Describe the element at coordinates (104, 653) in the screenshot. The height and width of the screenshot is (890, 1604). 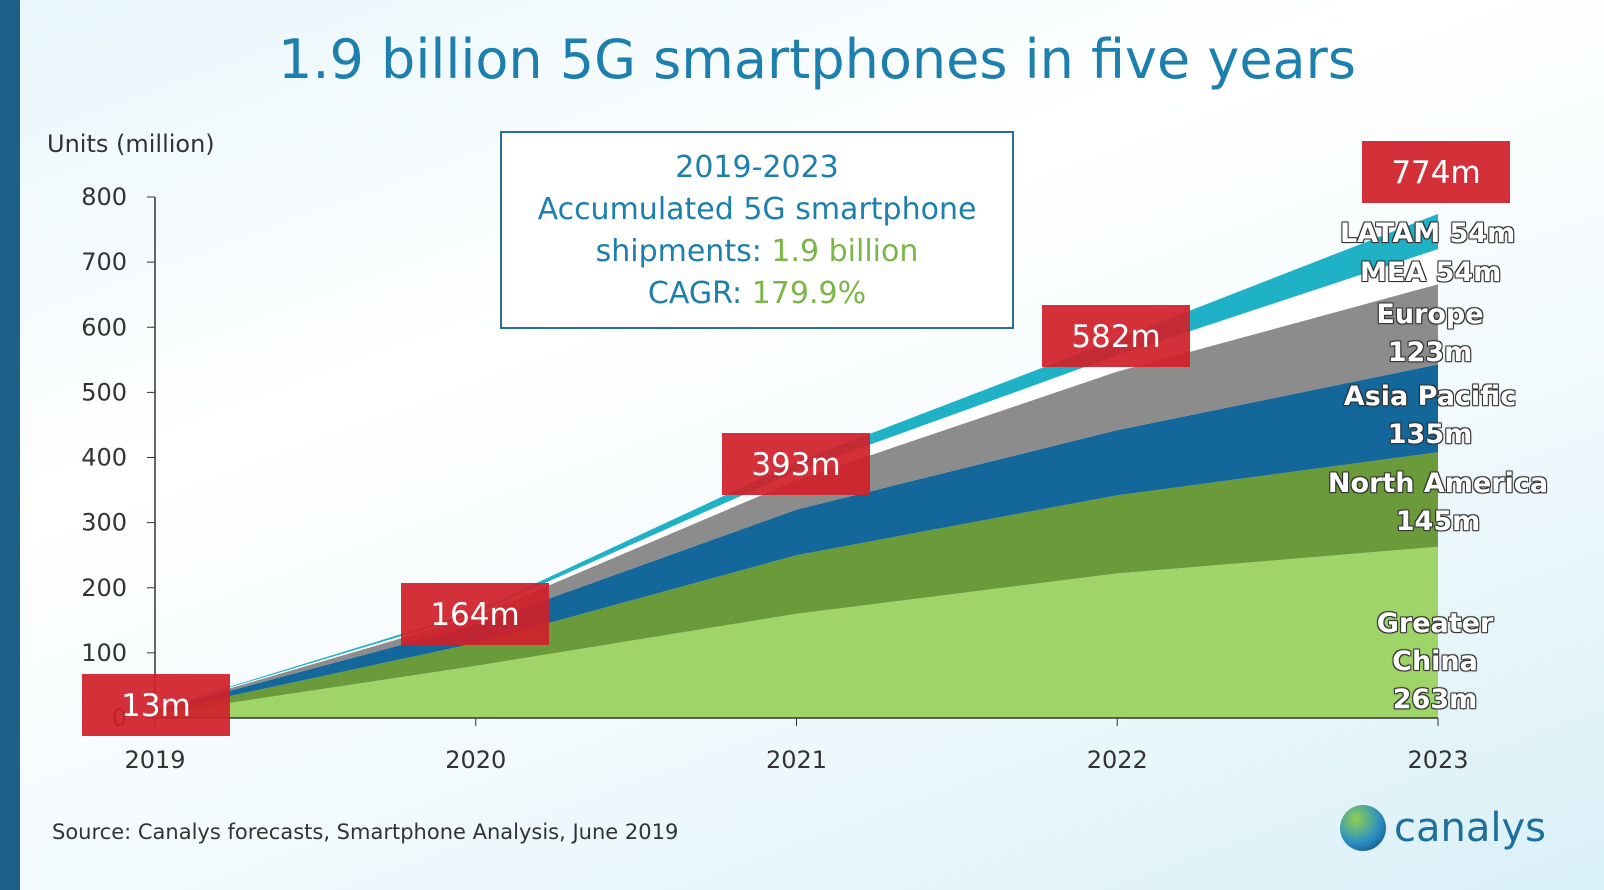
I see `y-tick-label: 100` at that location.